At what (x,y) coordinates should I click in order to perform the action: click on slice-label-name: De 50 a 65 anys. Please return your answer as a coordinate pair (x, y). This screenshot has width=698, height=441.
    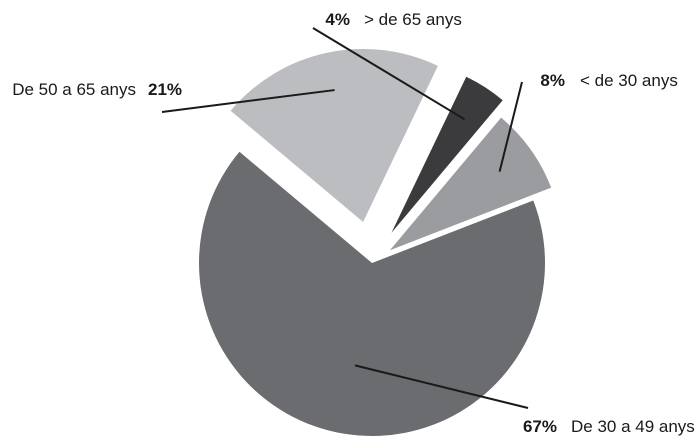
    Looking at the image, I should click on (74, 89).